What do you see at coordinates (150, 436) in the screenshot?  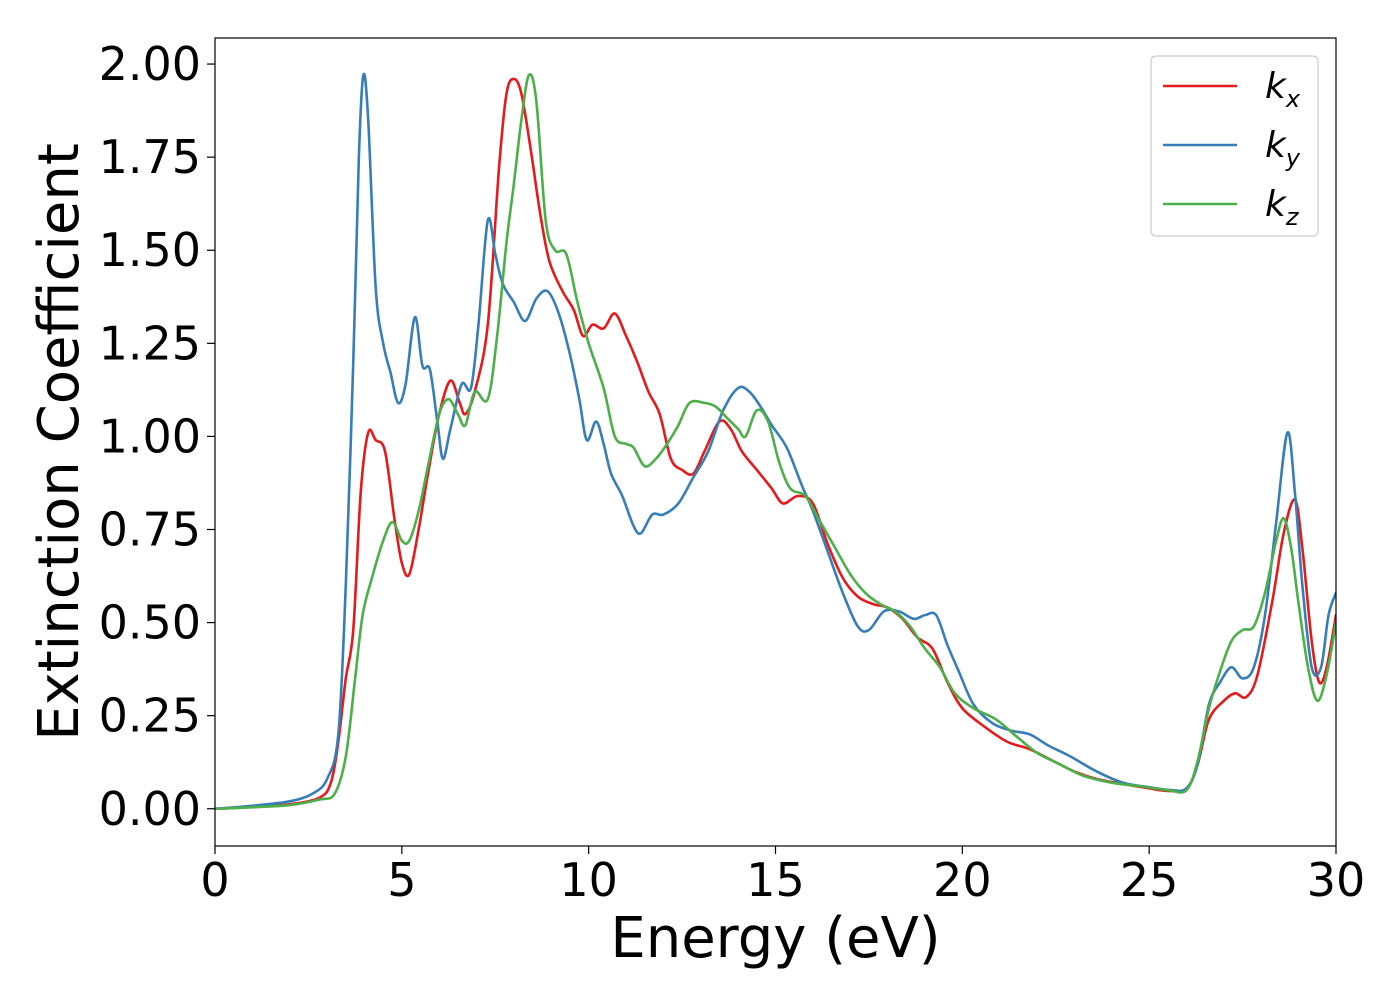 I see `y-tick-label: 1.00` at bounding box center [150, 436].